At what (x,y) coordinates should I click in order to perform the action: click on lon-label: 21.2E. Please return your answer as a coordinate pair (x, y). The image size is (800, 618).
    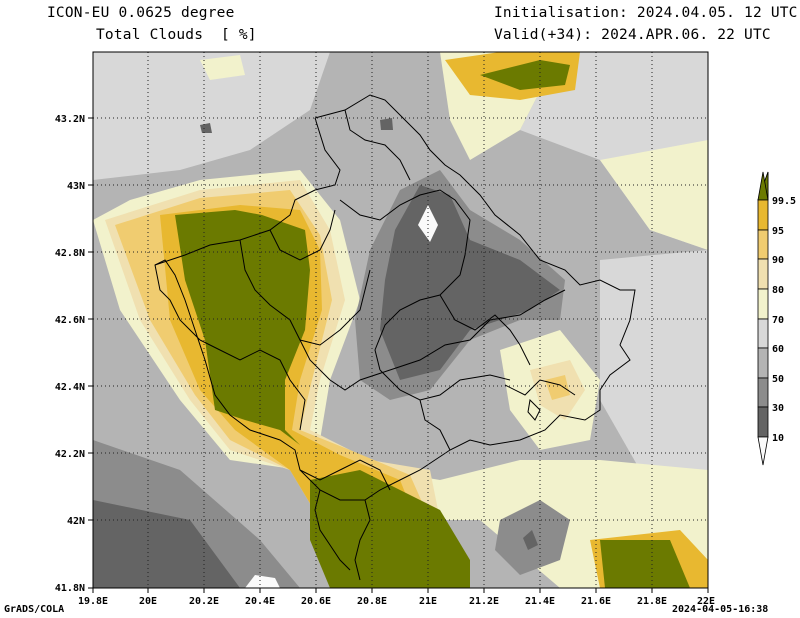
    Looking at the image, I should click on (484, 601).